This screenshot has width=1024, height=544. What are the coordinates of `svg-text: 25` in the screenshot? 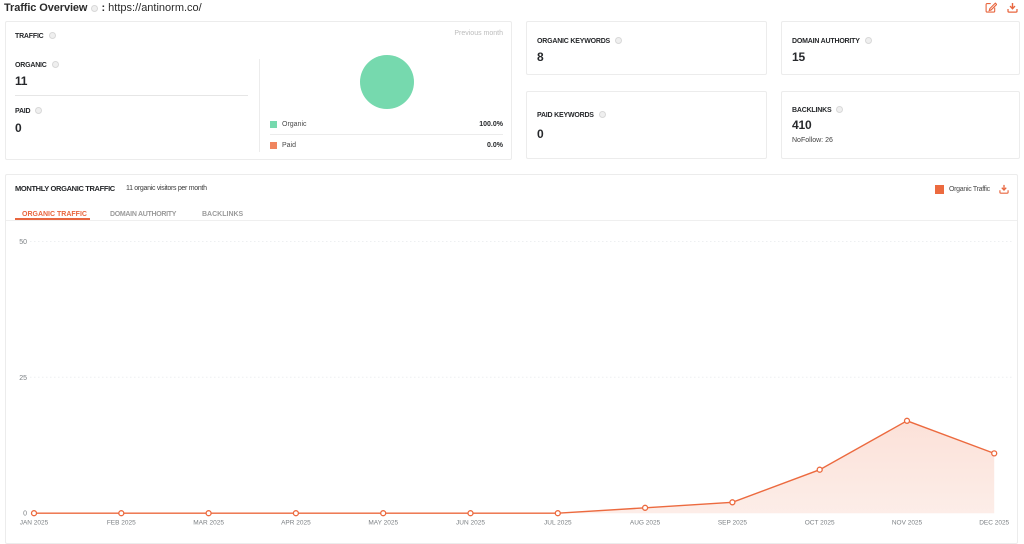 It's located at (23, 378).